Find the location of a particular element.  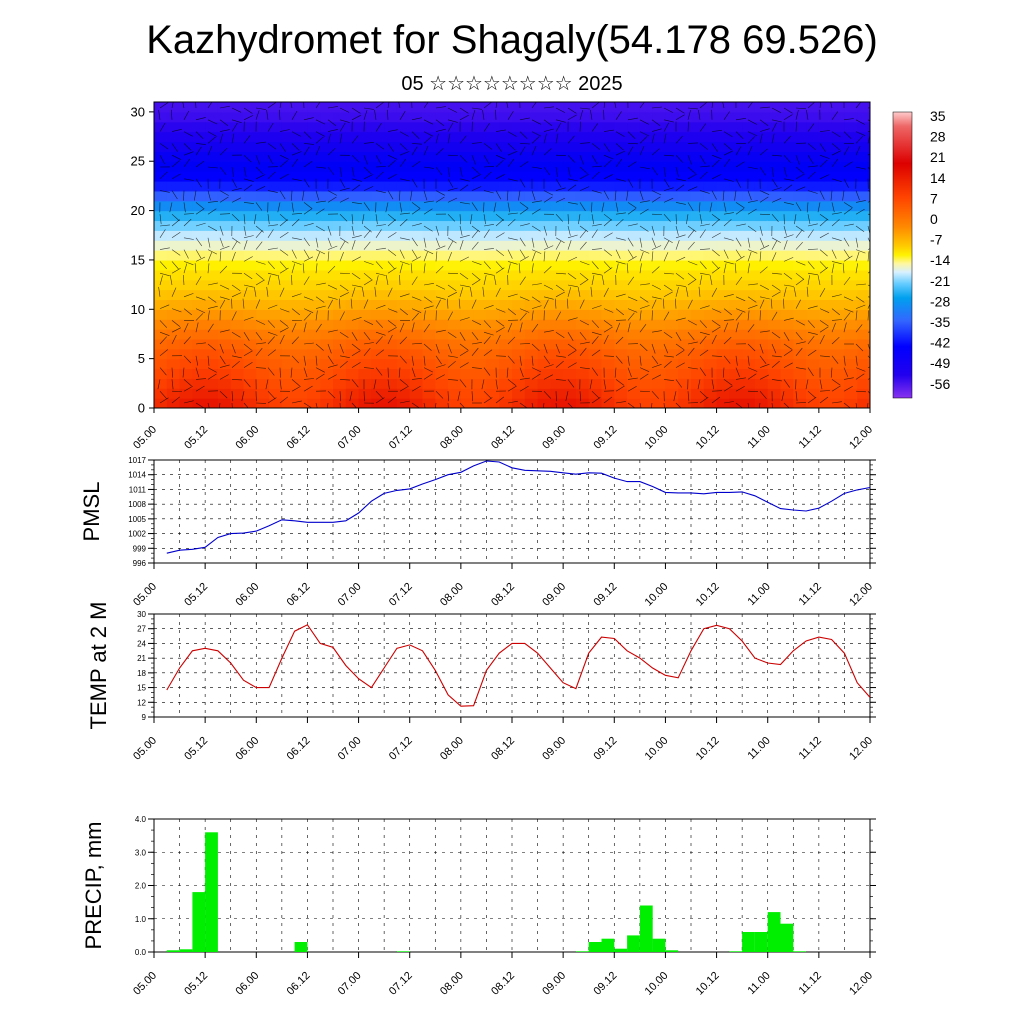

precip-x-tick-label: 08.12 is located at coordinates (503, 984).